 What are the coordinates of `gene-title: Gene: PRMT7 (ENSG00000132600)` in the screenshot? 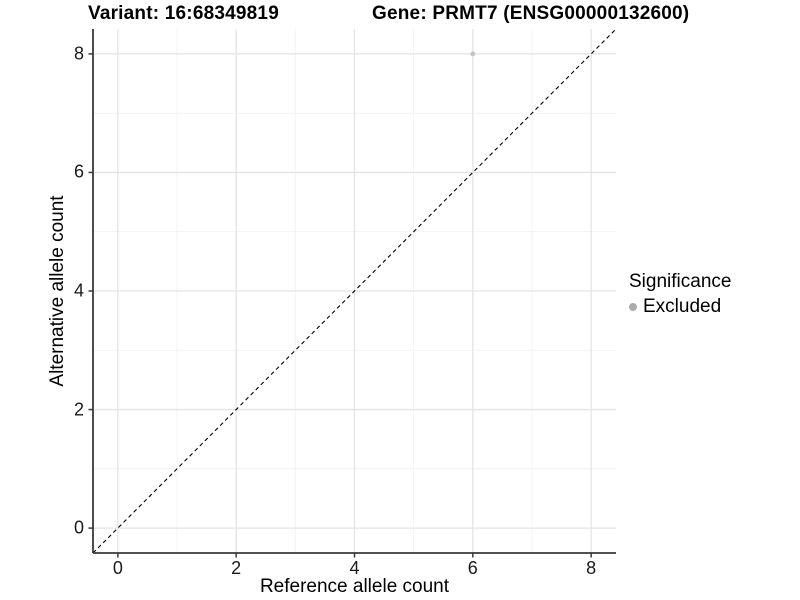 It's located at (531, 13).